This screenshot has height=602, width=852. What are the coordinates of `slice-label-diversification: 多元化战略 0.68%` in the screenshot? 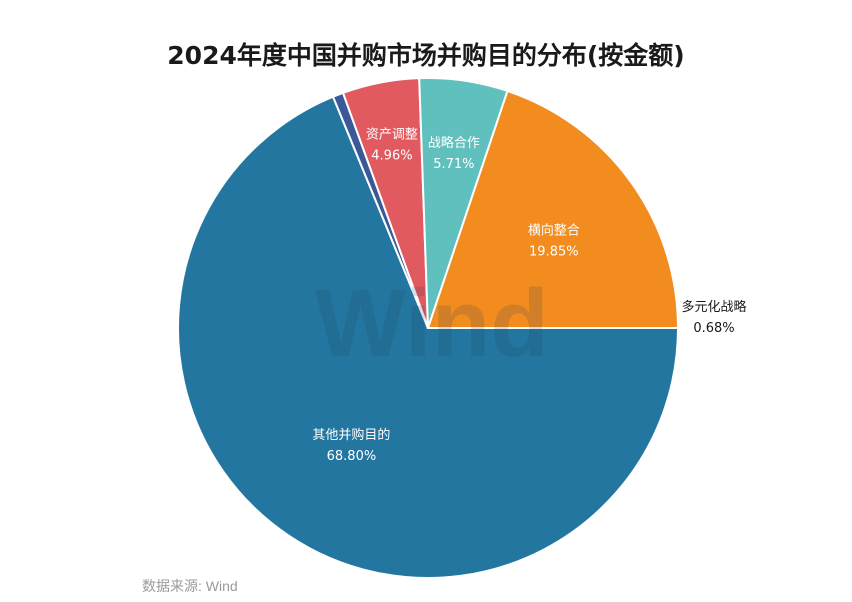 It's located at (713, 317).